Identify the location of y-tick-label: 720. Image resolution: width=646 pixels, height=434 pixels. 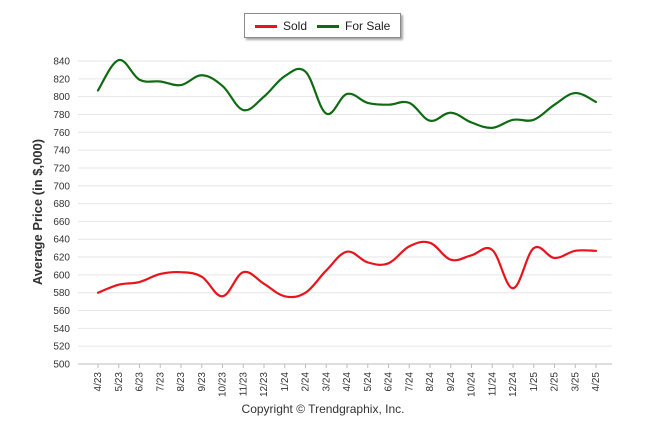
(61, 168).